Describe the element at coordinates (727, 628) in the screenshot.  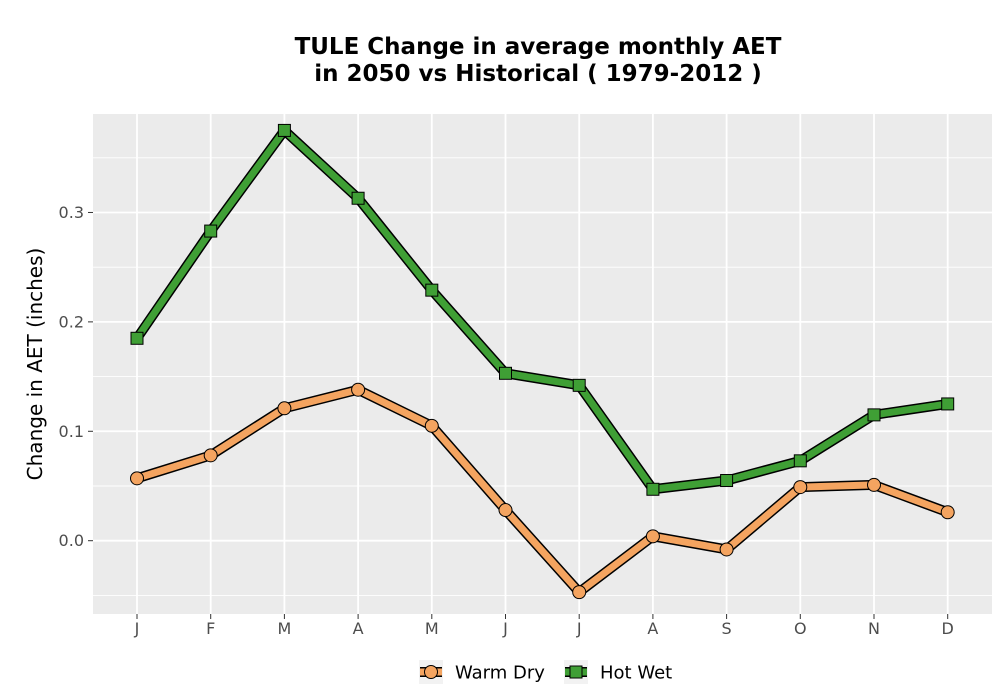
I see `x-tick-label: S` at that location.